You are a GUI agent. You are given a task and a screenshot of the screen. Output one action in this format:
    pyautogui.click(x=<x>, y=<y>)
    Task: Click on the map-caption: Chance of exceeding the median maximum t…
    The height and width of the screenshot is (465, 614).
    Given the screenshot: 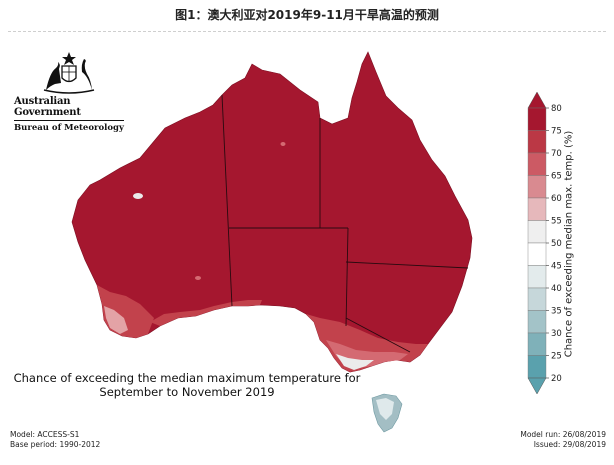 What is the action you would take?
    pyautogui.click(x=187, y=385)
    